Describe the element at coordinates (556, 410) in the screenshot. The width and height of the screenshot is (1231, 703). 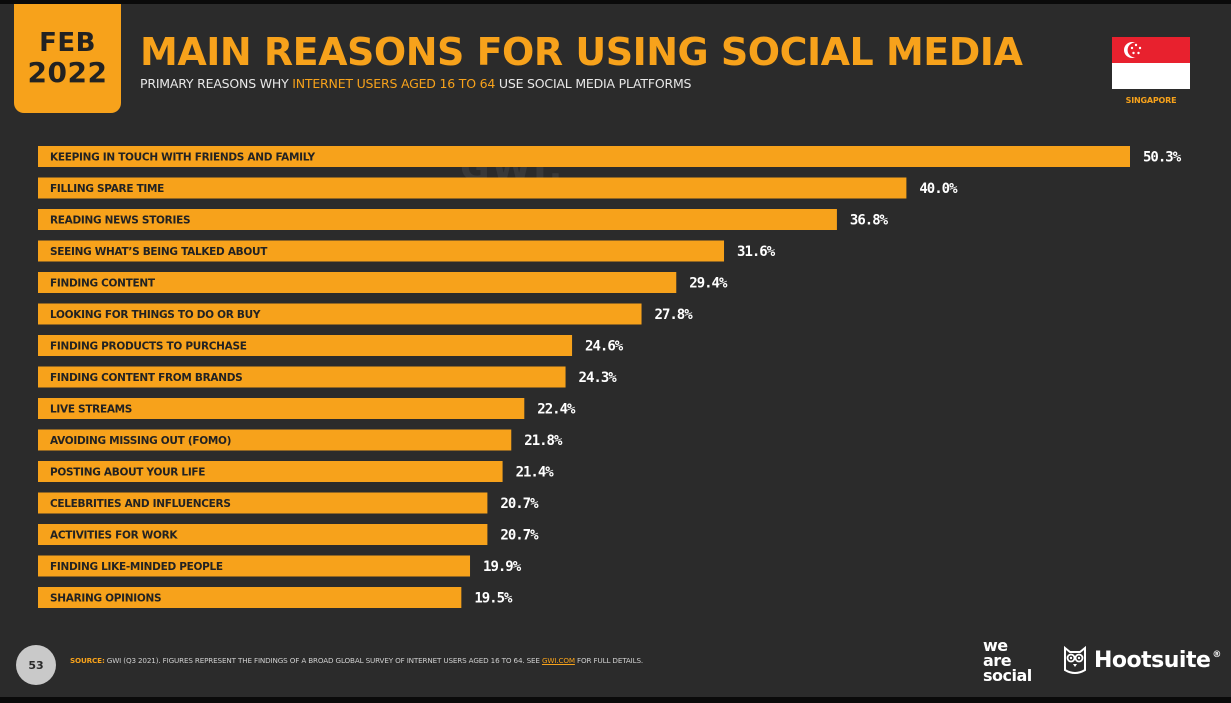
I see `bar-value-label: 22.4%` at that location.